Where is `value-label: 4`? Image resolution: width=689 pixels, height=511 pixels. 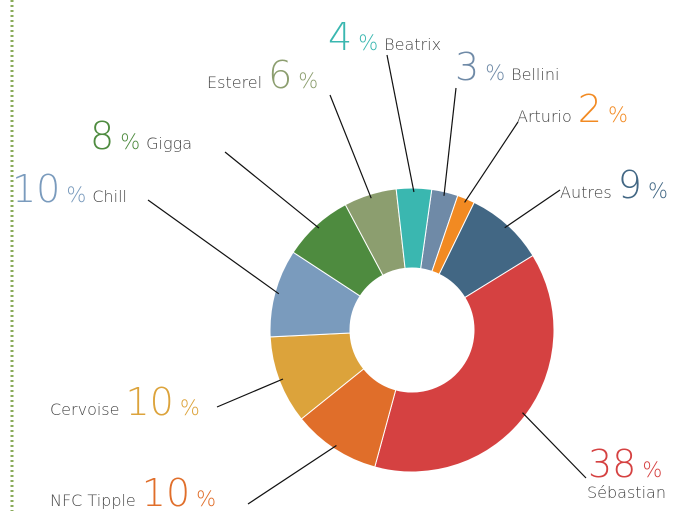 value-label: 4 is located at coordinates (340, 37).